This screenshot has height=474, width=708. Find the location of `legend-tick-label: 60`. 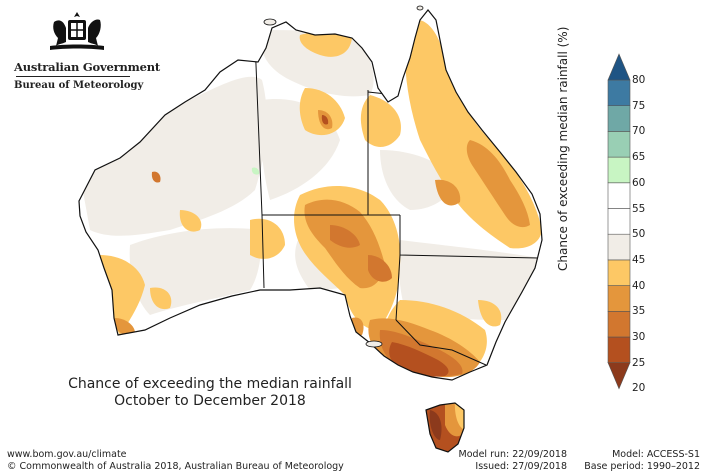

legend-tick-label: 60 is located at coordinates (639, 182).